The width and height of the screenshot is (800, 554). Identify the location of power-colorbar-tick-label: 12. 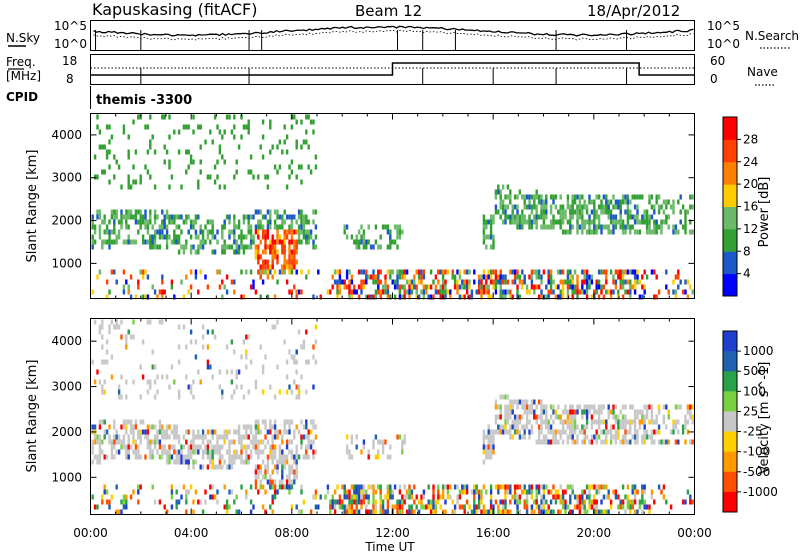
(750, 229).